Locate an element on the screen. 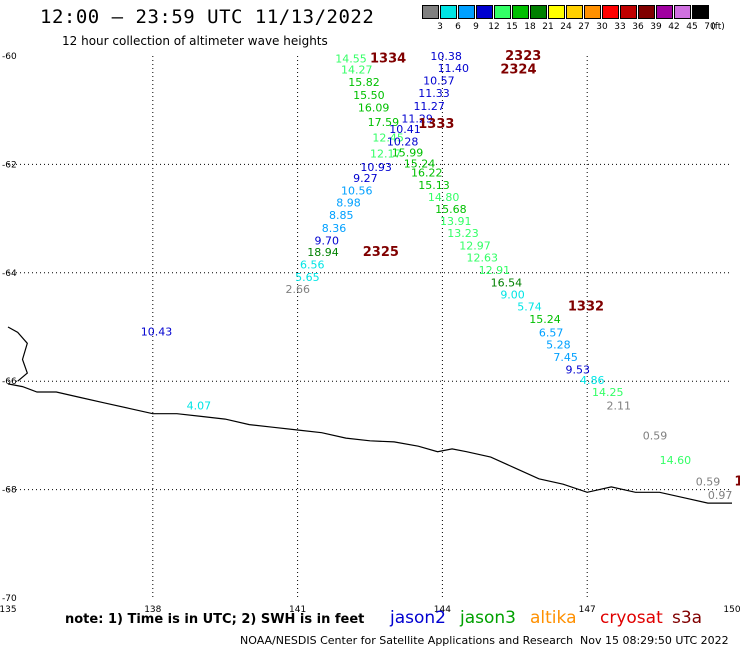  wave-height-label: 10.43 is located at coordinates (157, 331).